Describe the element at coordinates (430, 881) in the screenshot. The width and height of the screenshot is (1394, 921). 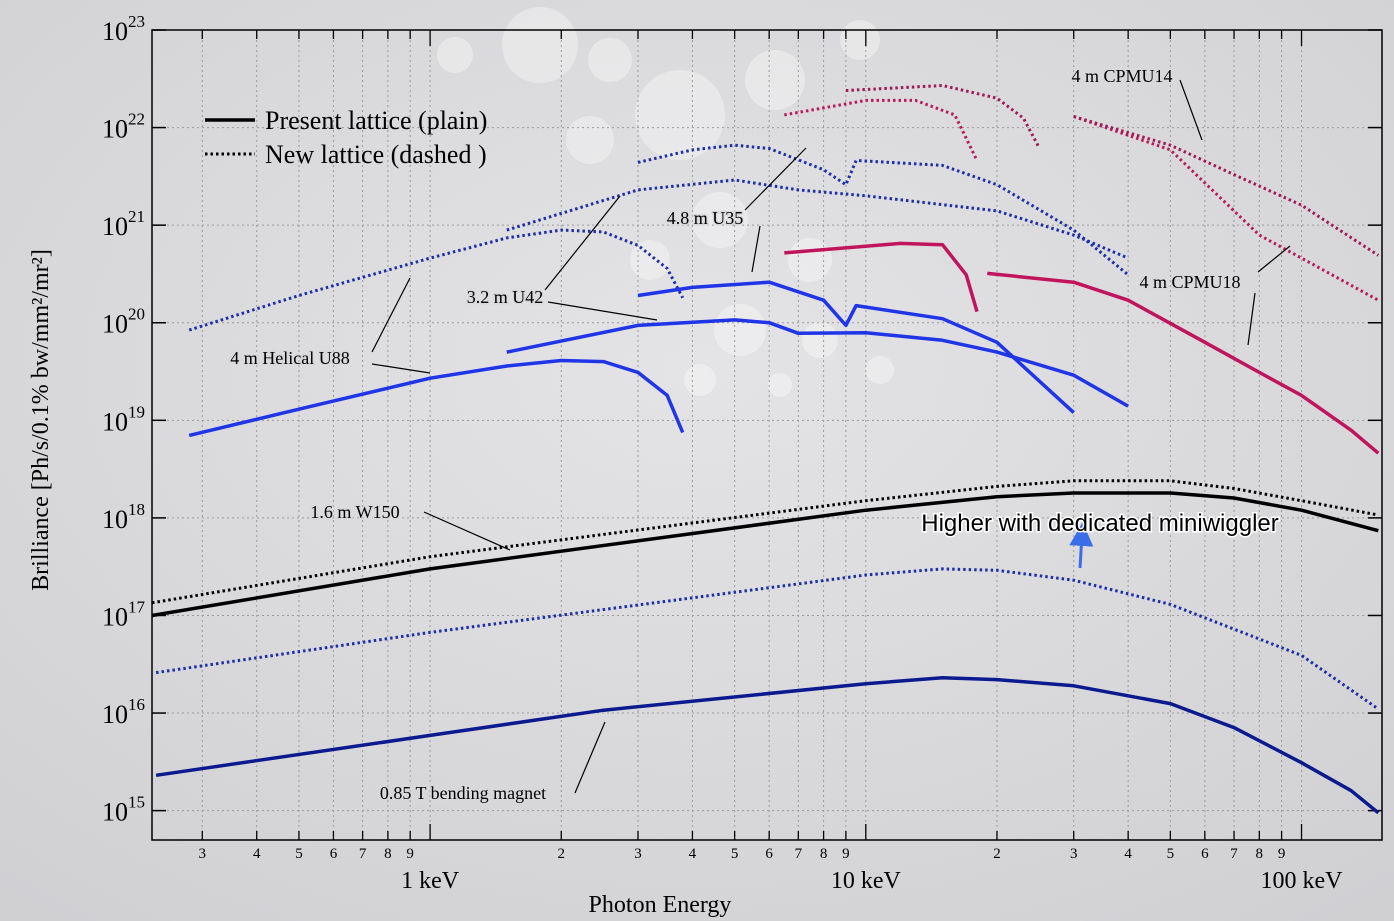
I see `x-tick-label: 1 keV` at that location.